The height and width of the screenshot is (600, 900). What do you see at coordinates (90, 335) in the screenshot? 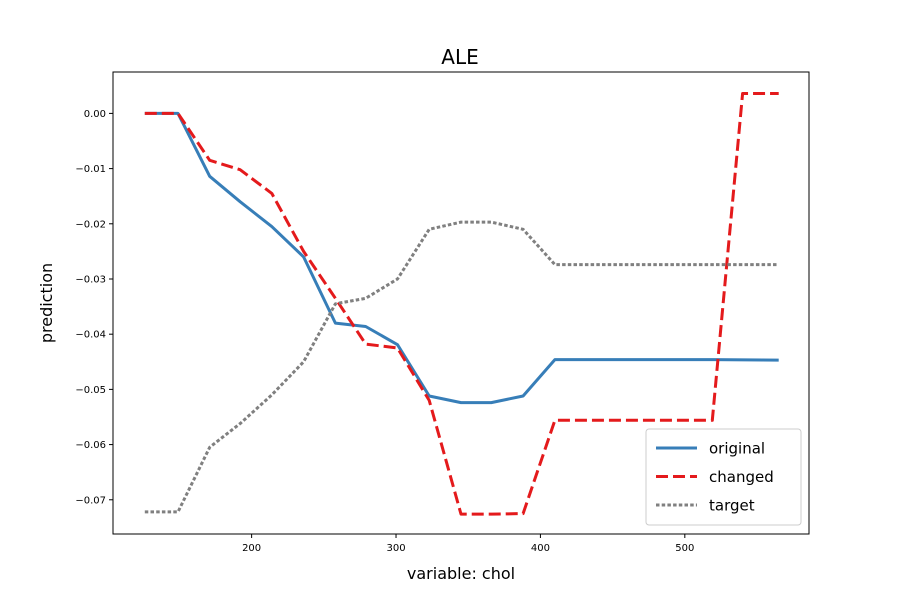
I see `y-tick-label: −0.04` at bounding box center [90, 335].